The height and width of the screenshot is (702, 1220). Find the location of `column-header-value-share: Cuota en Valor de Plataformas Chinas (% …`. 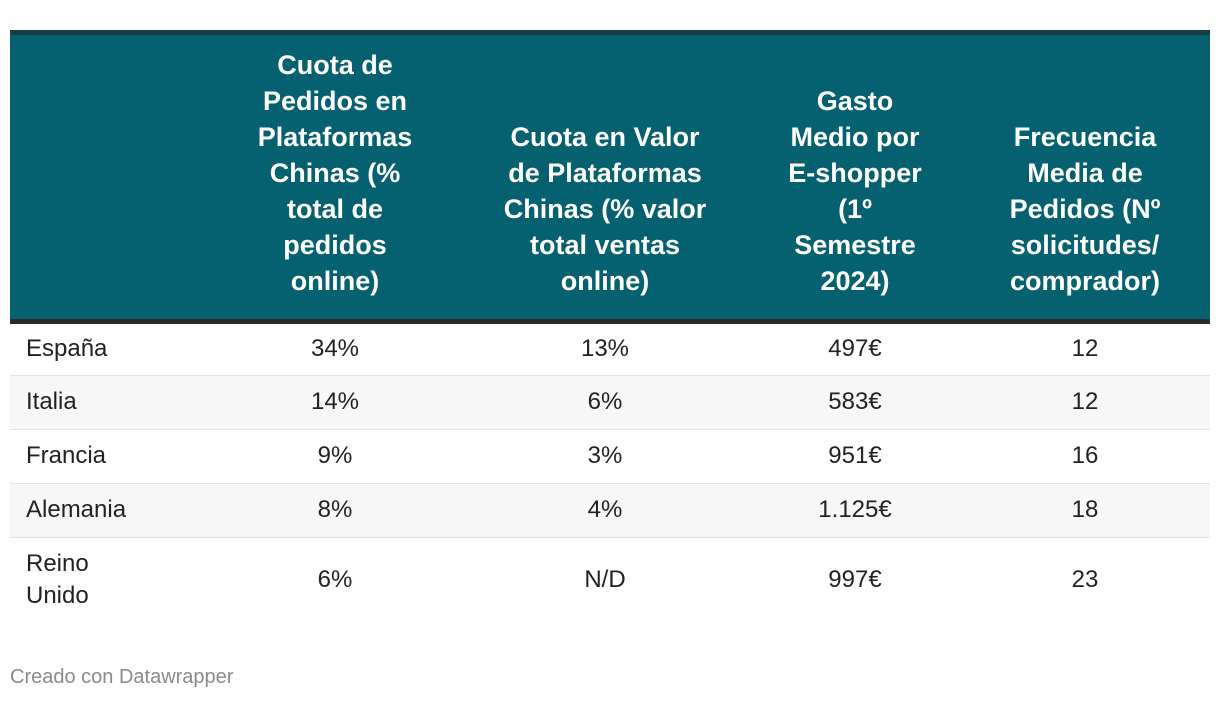

column-header-value-share: Cuota en Valor de Plataformas Chinas (% … is located at coordinates (605, 179).